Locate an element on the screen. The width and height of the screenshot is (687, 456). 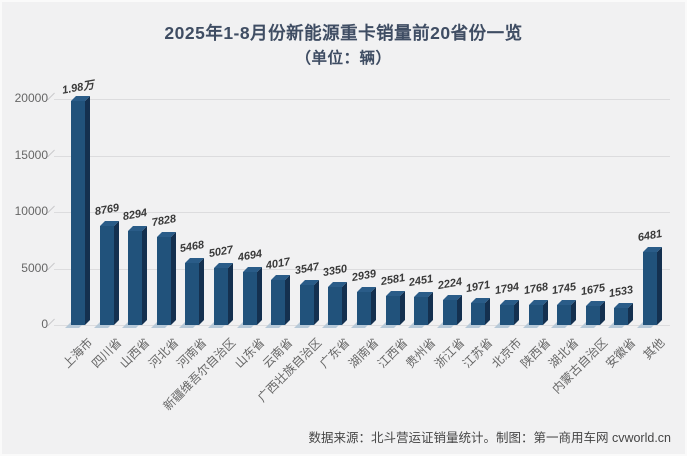
y-axis-tick-label: 20000 is located at coordinates (31, 98).